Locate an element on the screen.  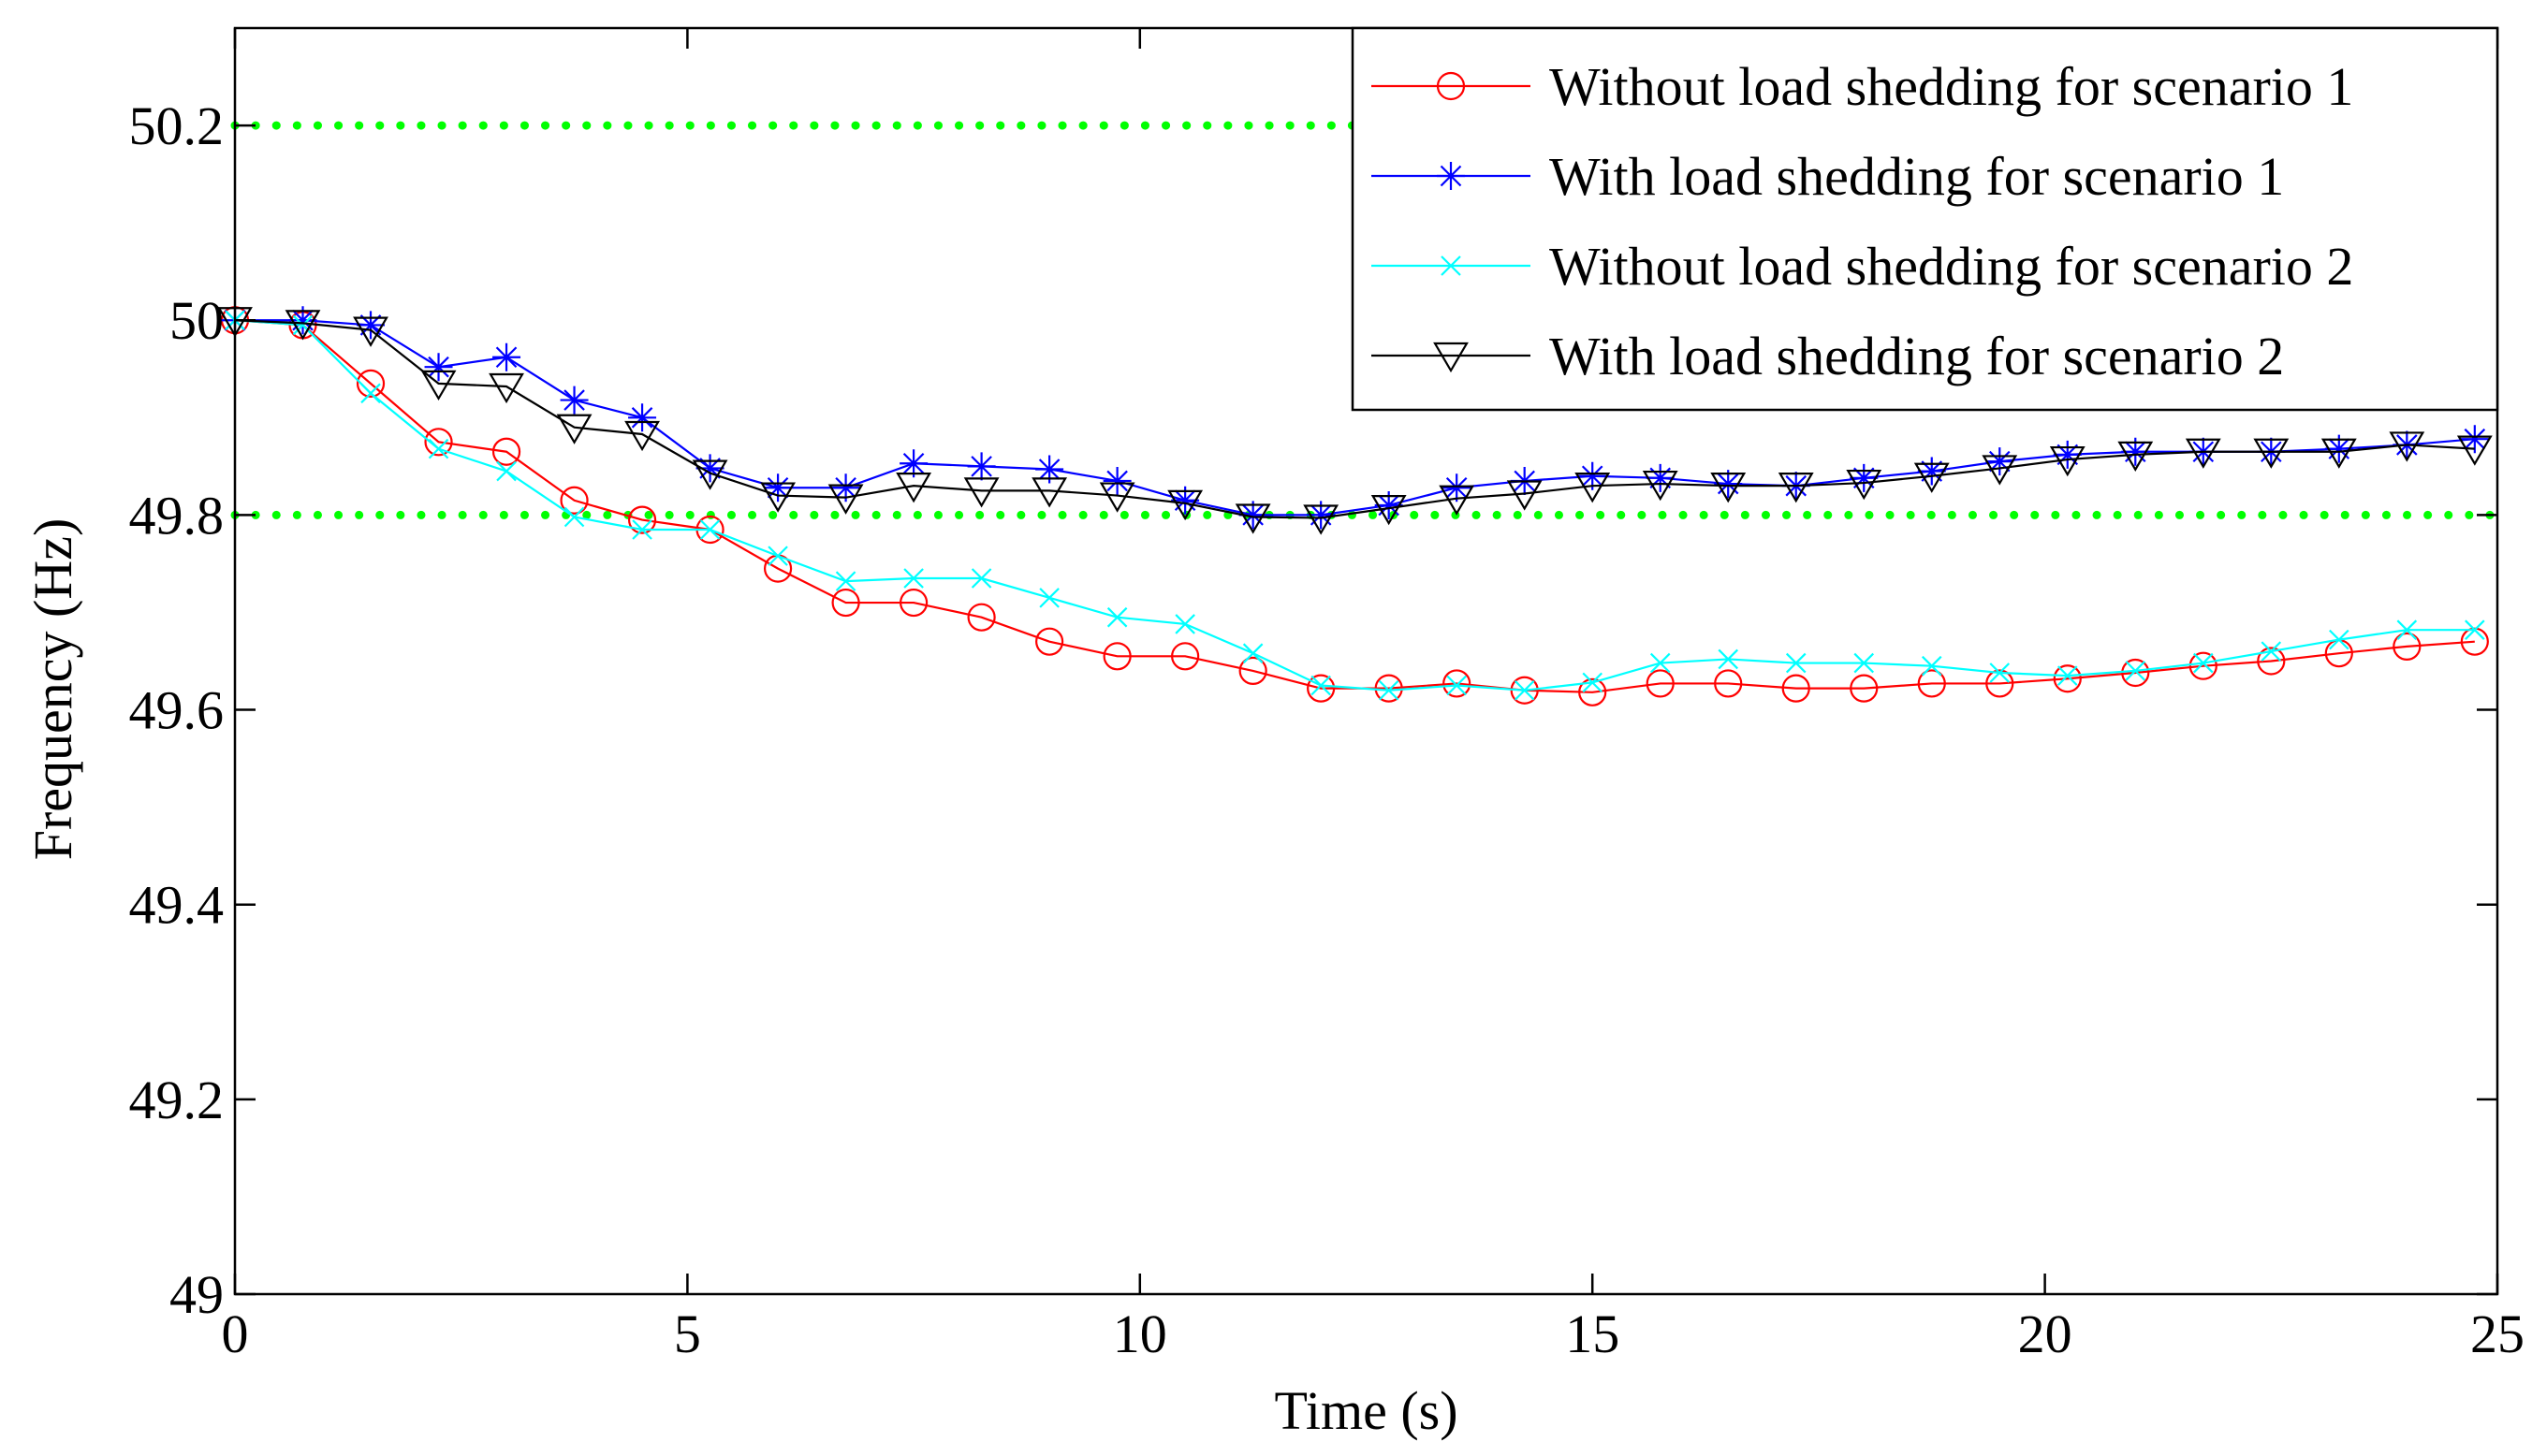
x-tick-label: 25 is located at coordinates (2498, 1333).